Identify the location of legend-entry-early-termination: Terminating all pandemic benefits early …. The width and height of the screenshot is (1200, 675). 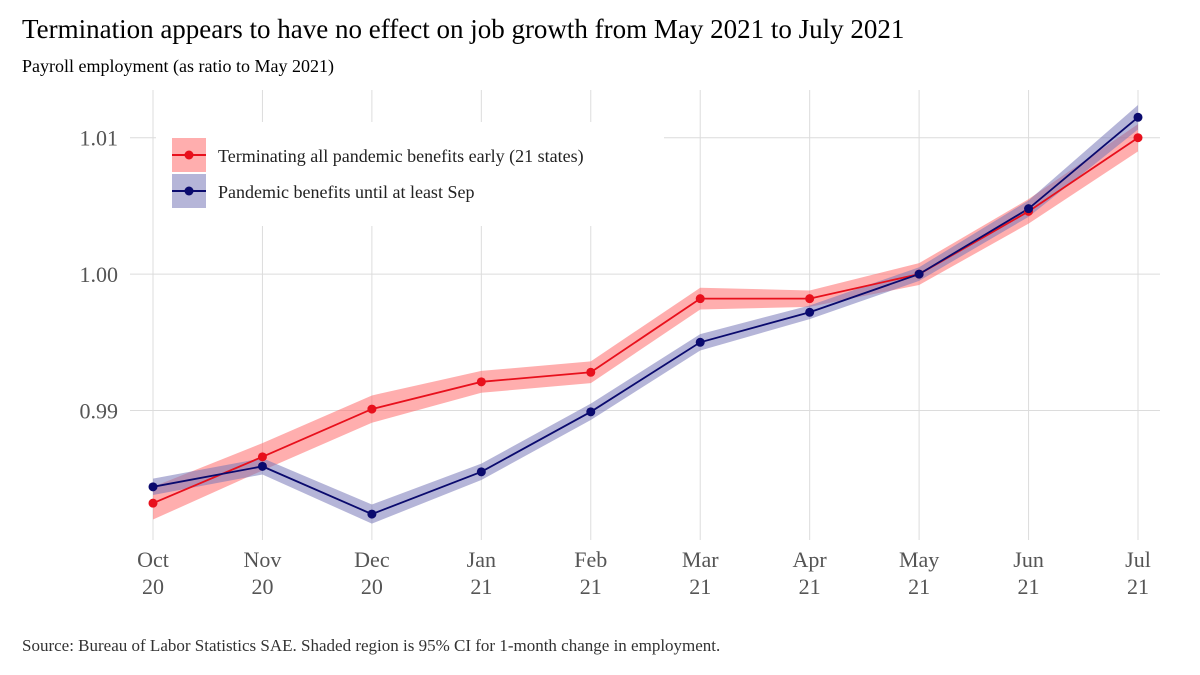
(378, 155).